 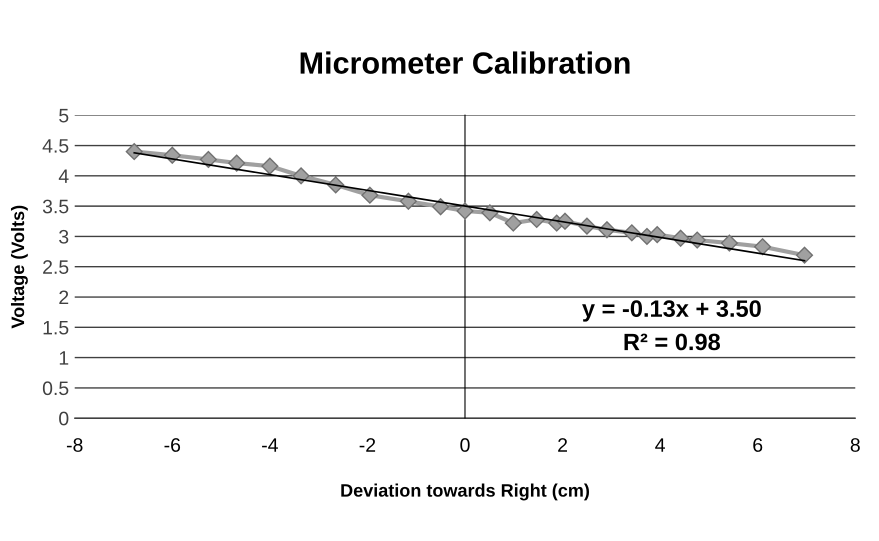 I want to click on y-tick-label: 1.5, so click(x=56, y=327).